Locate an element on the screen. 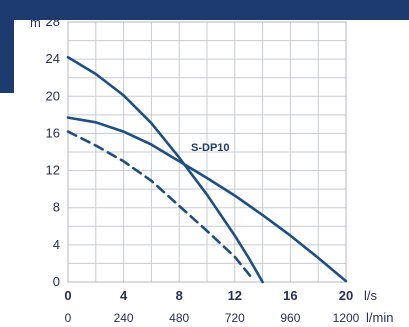  x-tick-label: 8 is located at coordinates (179, 295).